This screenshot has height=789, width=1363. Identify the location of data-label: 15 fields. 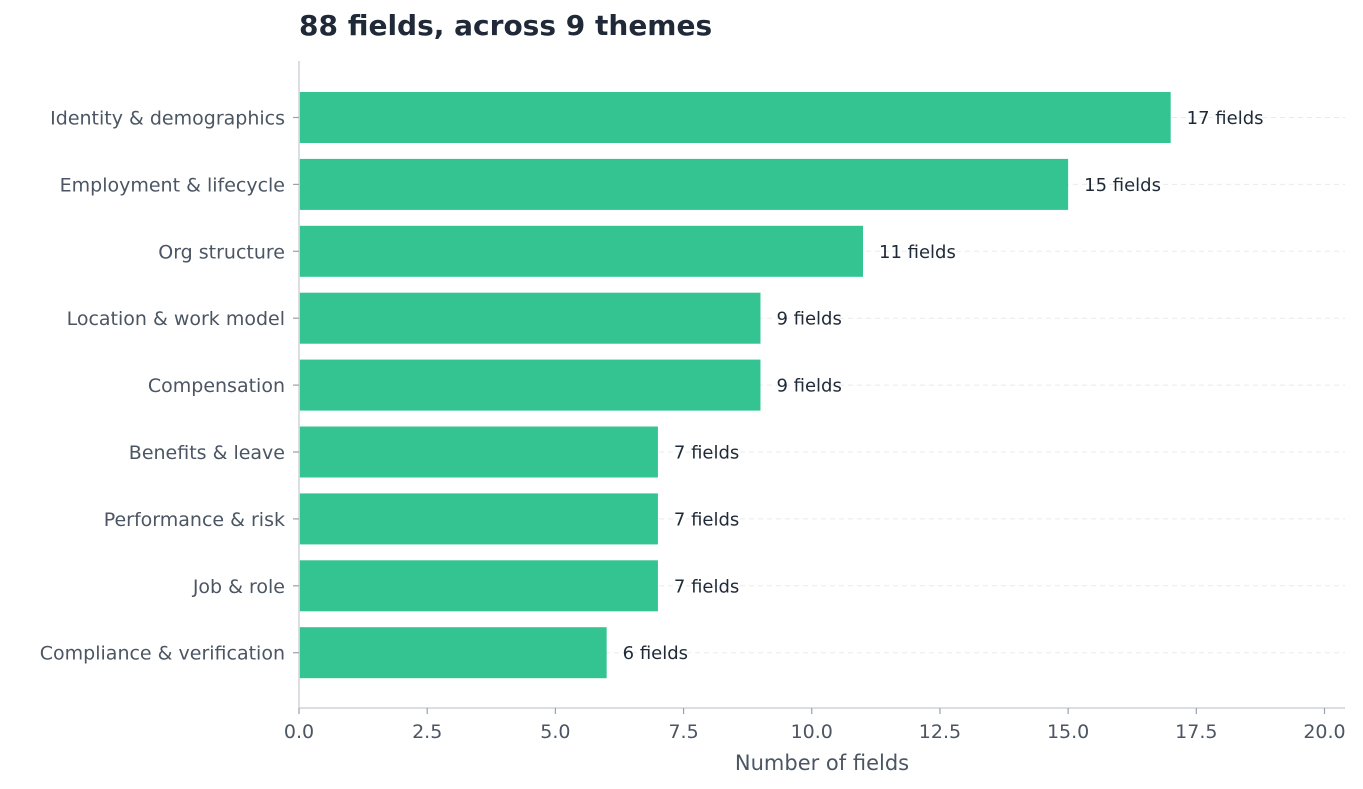
(1122, 185).